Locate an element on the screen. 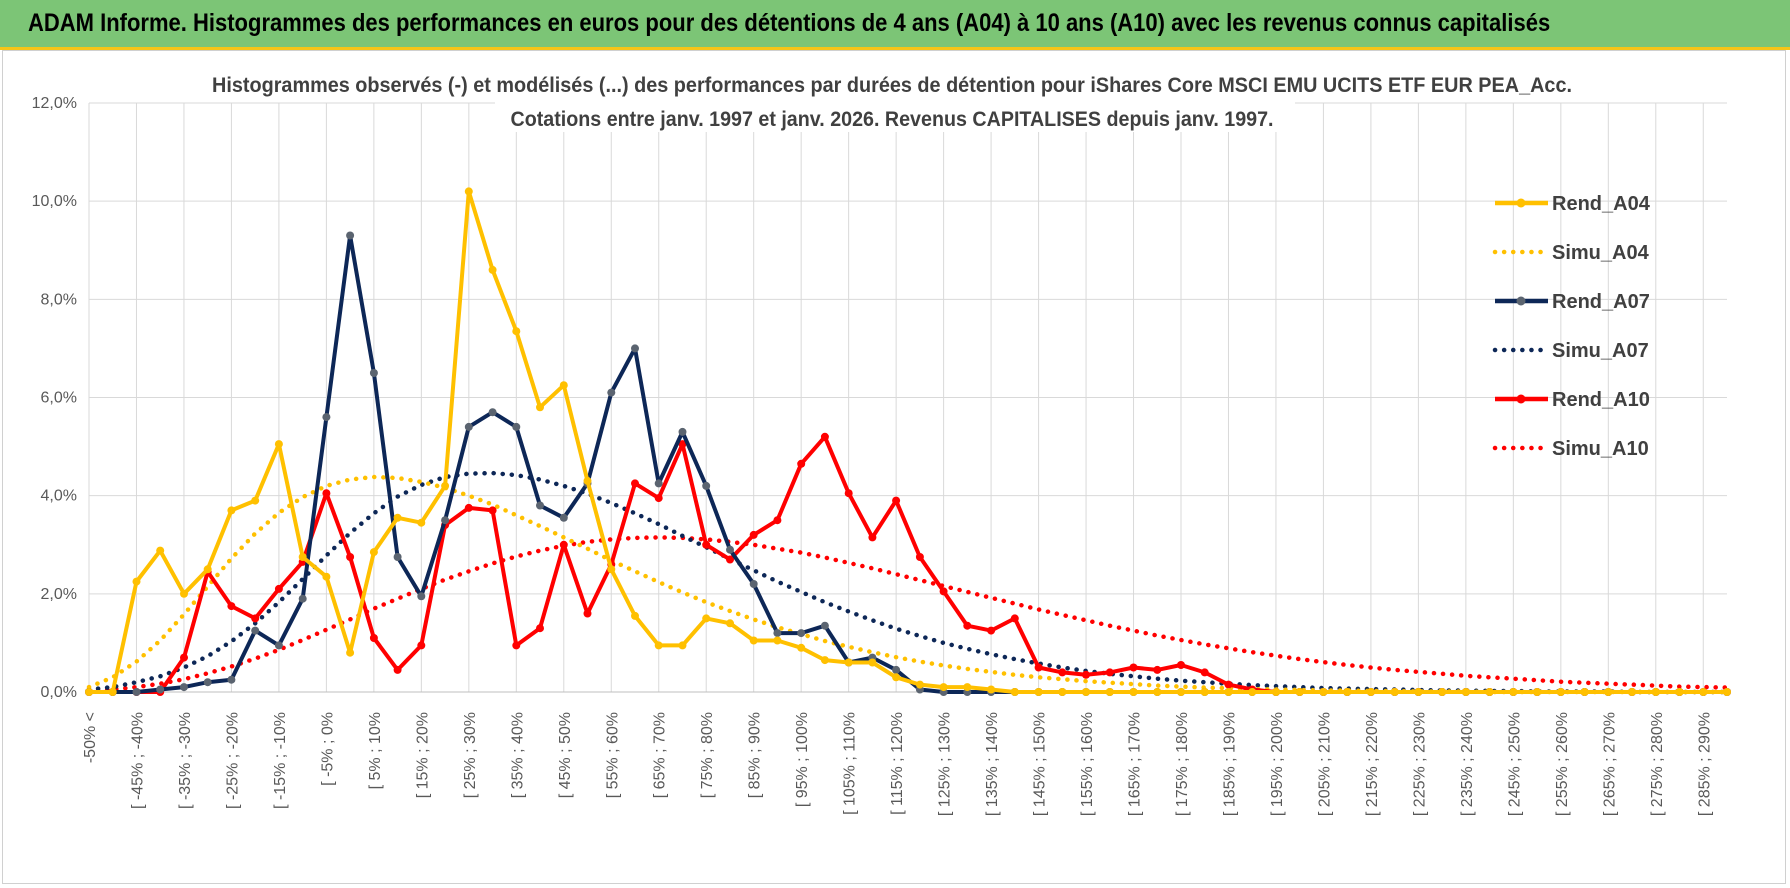 The image size is (1790, 888). x-tick-label: [ 165% ; 170% is located at coordinates (1135, 764).